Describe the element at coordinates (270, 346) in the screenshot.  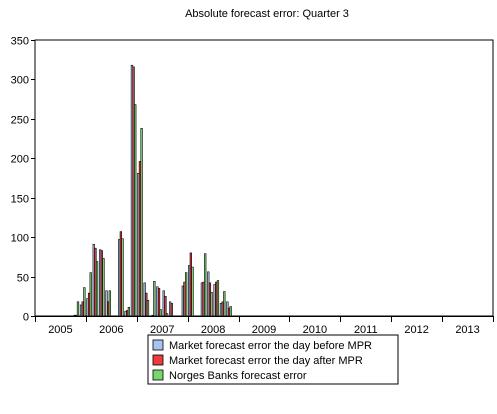
I see `legend-entry: Market forecast error the day before MPR` at that location.